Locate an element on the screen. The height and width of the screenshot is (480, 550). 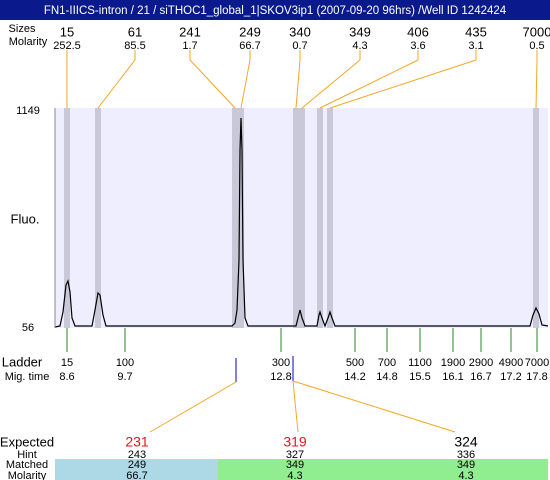
expected-value: 324 is located at coordinates (466, 442).